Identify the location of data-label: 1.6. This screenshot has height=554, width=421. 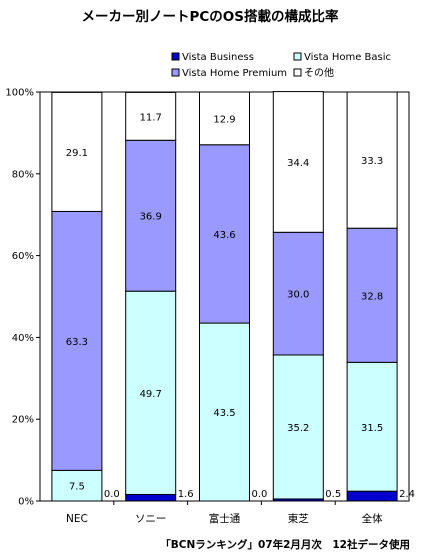
(186, 494).